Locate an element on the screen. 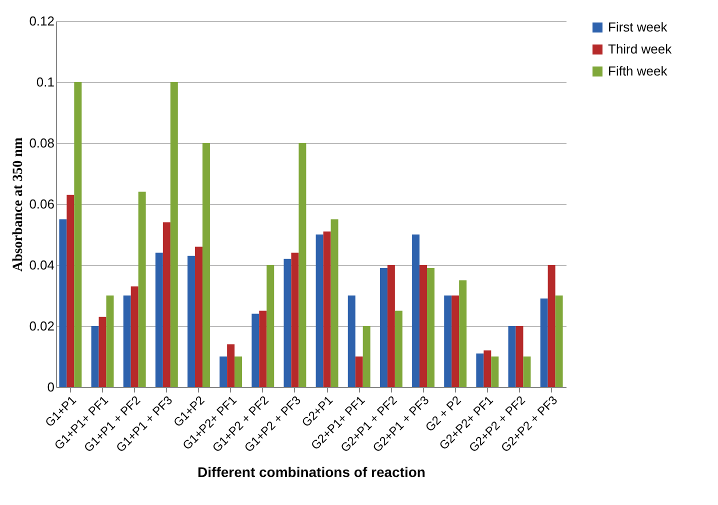  legend-label: First week is located at coordinates (638, 27).